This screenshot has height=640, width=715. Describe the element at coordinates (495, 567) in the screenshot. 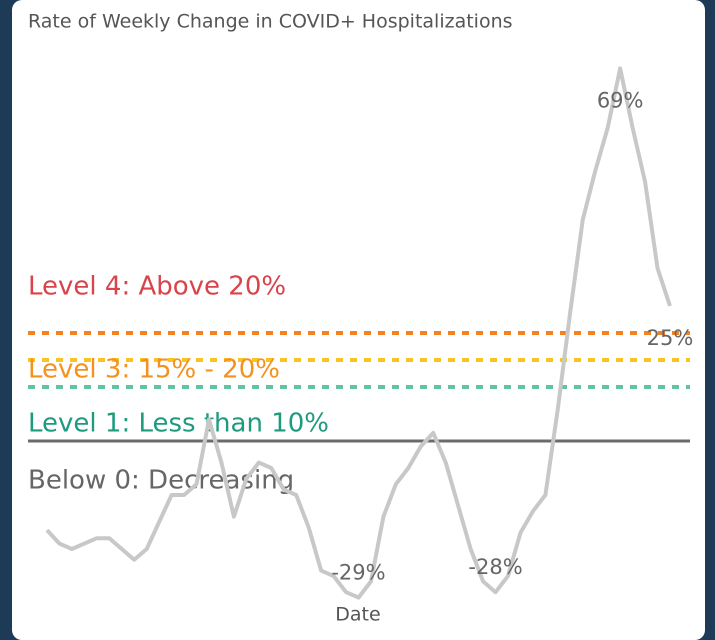

I see `data-label: -28%` at that location.